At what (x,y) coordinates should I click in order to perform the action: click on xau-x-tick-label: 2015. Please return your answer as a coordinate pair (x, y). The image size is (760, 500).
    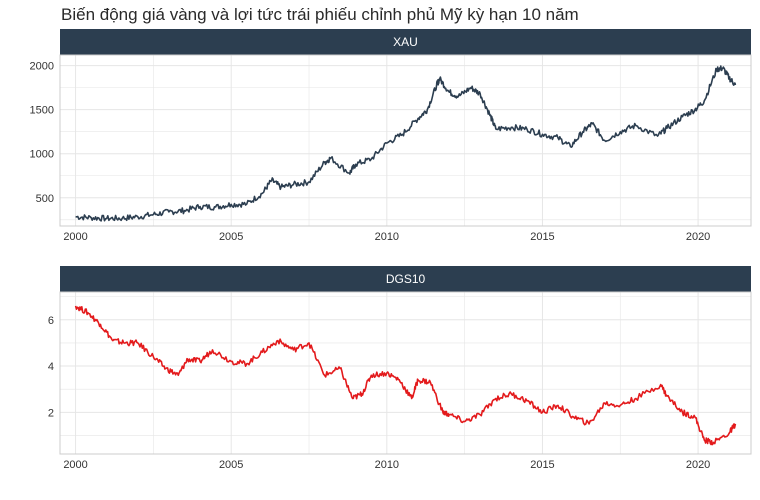
    Looking at the image, I should click on (542, 237).